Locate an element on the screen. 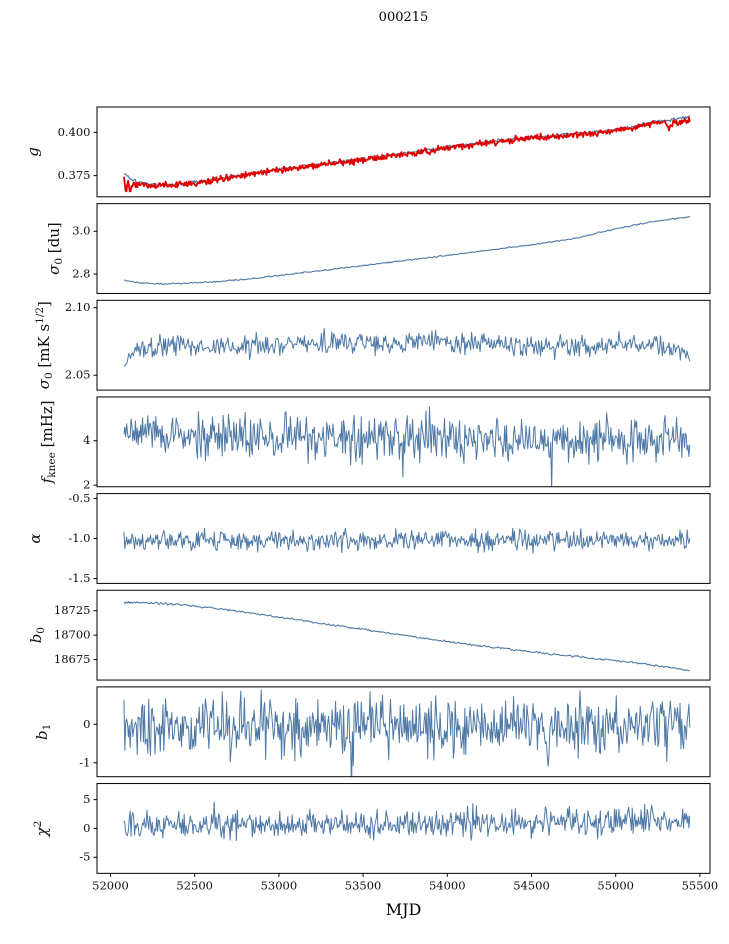 The image size is (729, 944). y-tick-label: -0.5 is located at coordinates (79, 498).